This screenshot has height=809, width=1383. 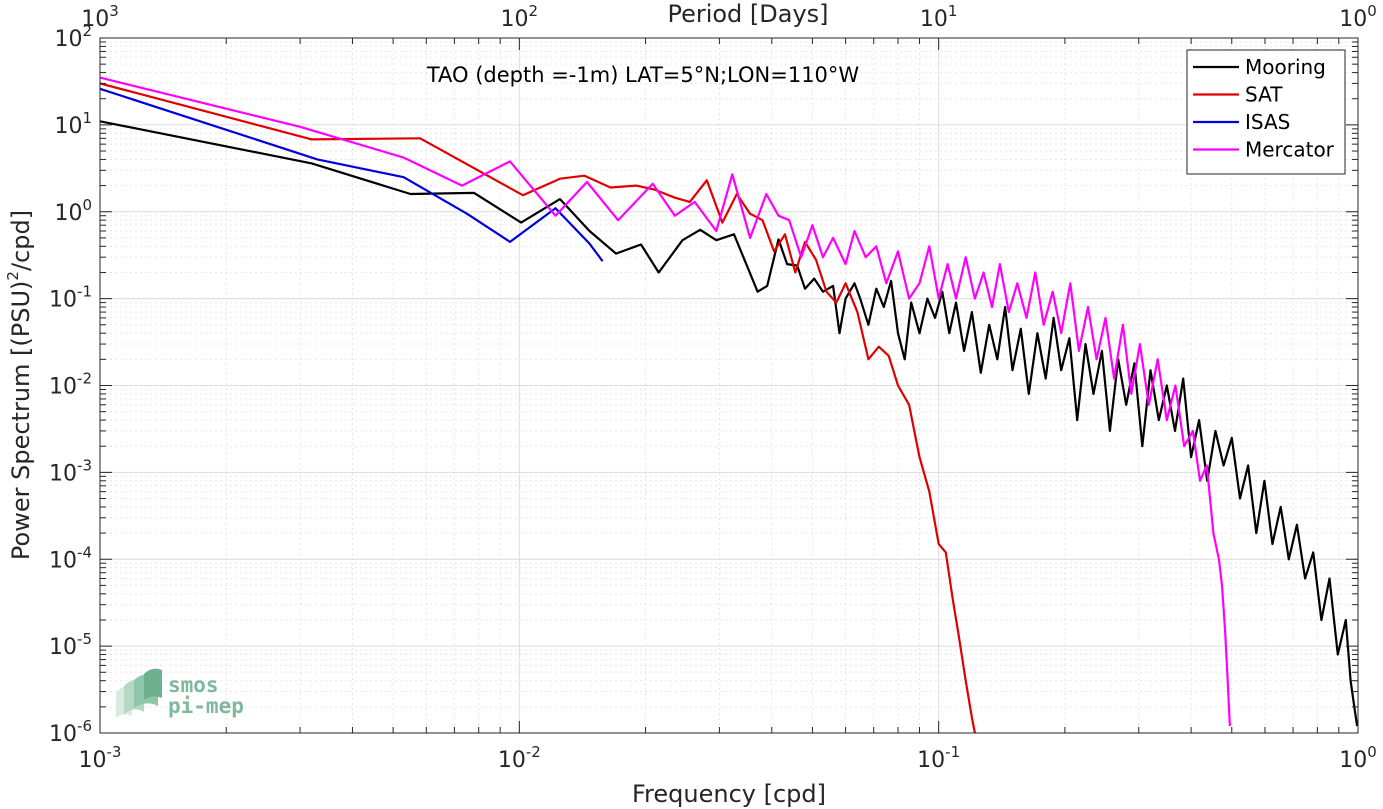 I want to click on y-tick-label: 10⁻¹, so click(x=70, y=298).